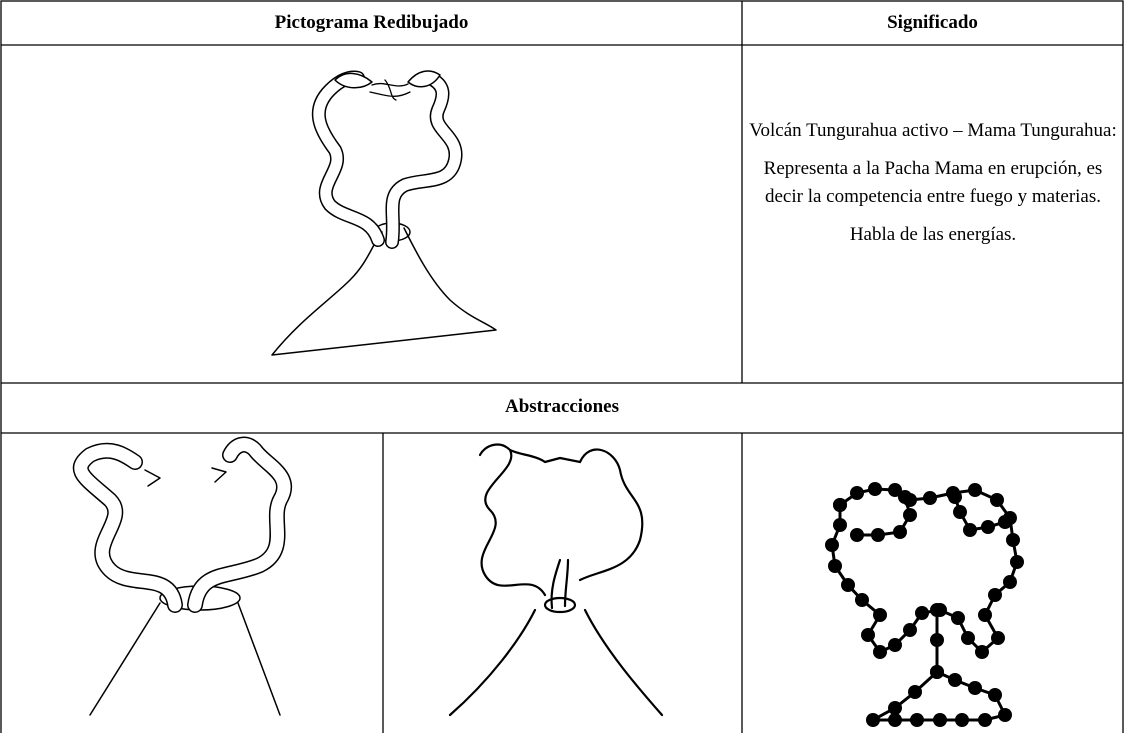  What do you see at coordinates (561, 520) in the screenshot?
I see `flow` at bounding box center [561, 520].